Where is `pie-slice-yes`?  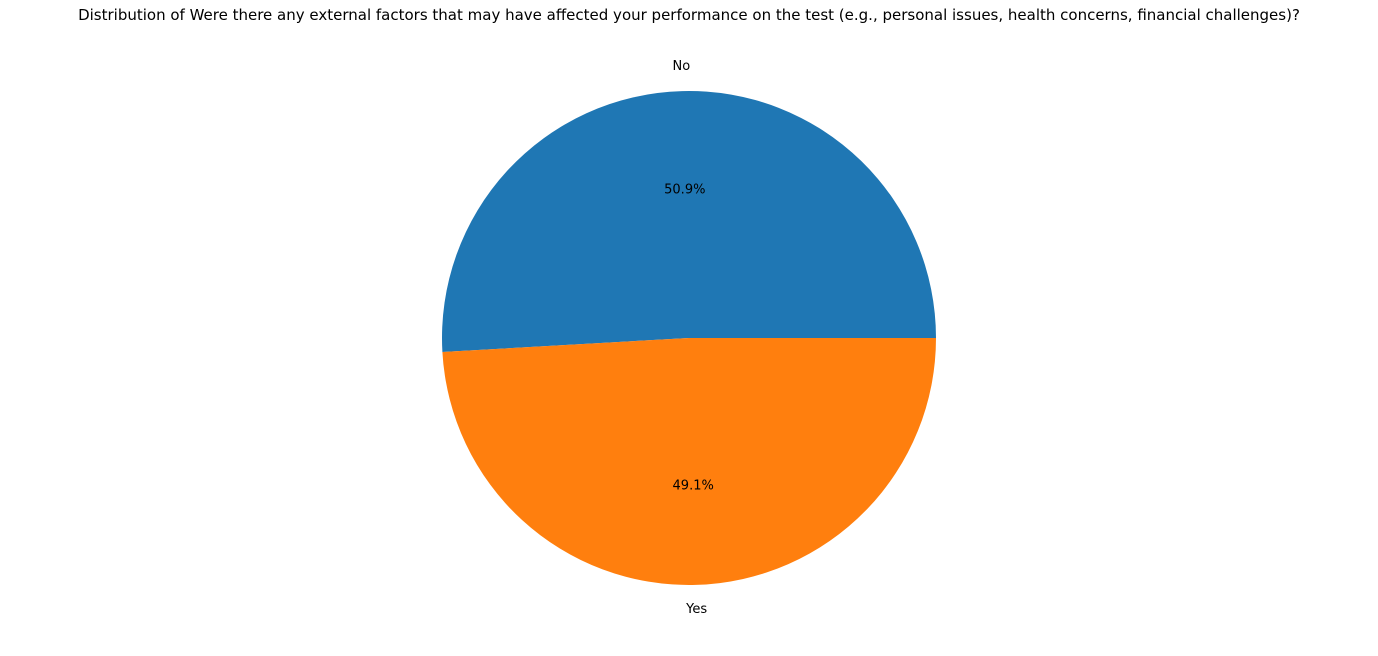
pie-slice-yes is located at coordinates (689, 462).